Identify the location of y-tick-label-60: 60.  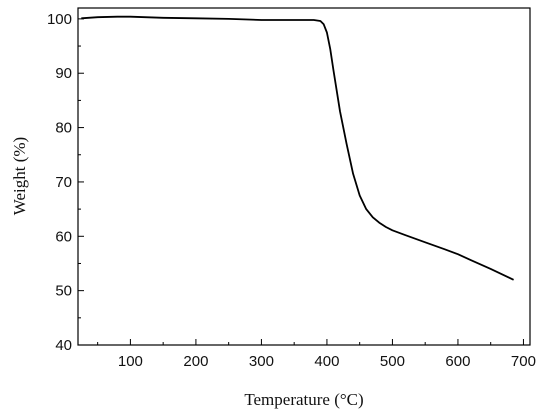
(63, 236).